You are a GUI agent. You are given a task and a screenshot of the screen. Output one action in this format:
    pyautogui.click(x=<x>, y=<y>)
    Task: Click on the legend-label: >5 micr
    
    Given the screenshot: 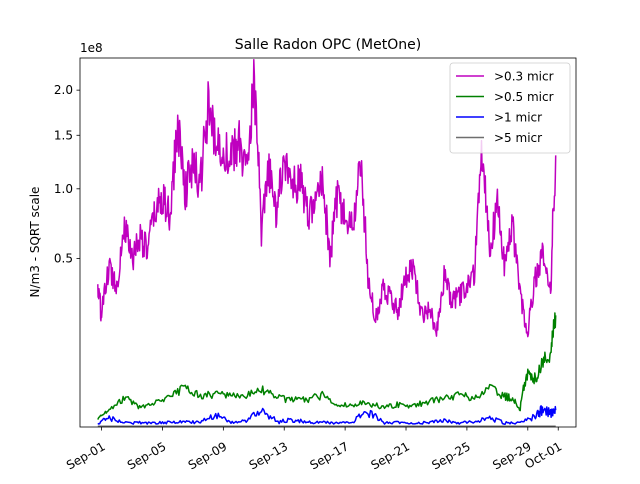 What is the action you would take?
    pyautogui.click(x=518, y=138)
    